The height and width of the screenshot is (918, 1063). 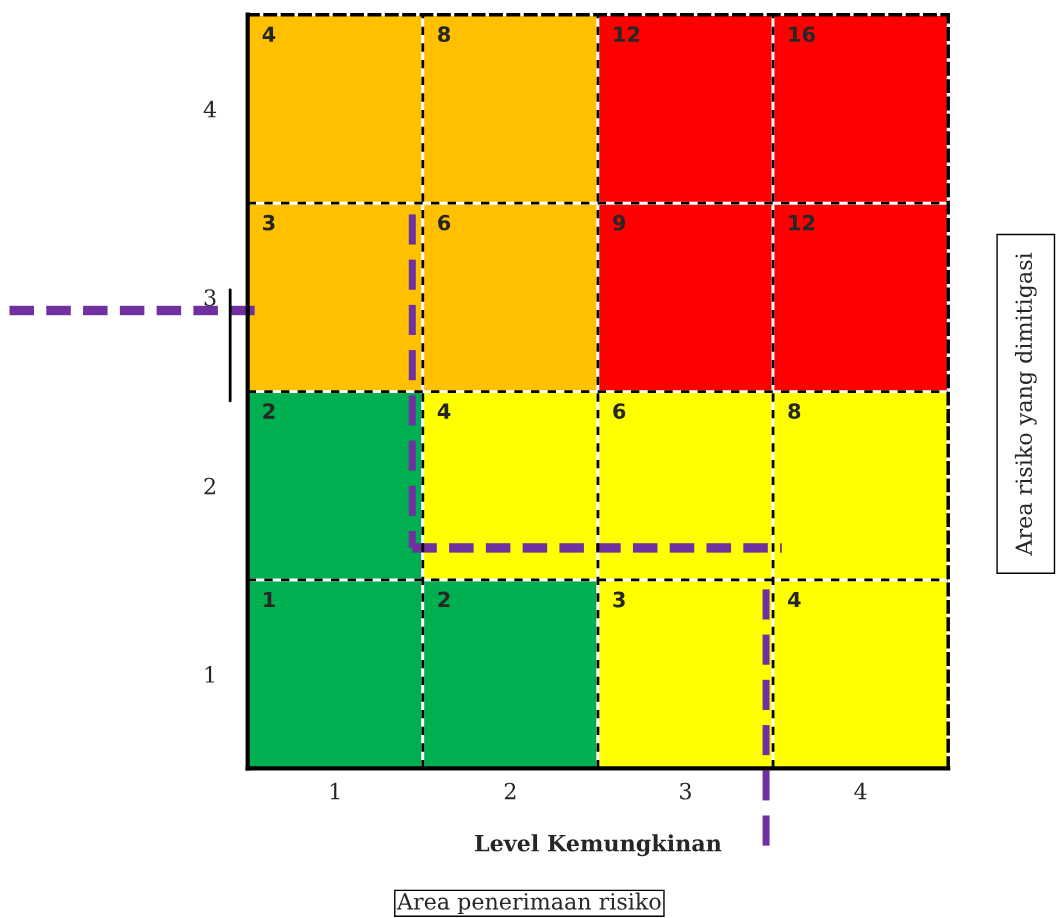 I want to click on data-label: 16, so click(x=802, y=34).